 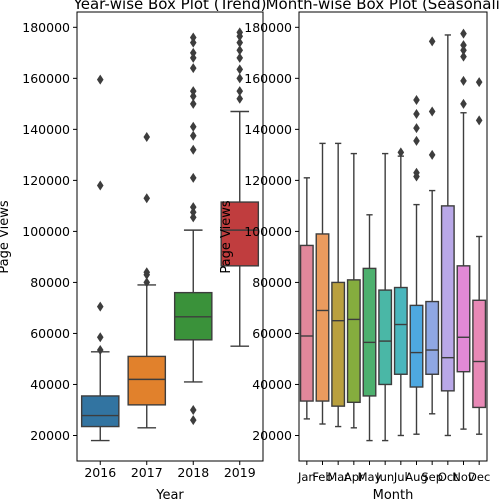 I want to click on box-Sep, so click(x=432, y=225).